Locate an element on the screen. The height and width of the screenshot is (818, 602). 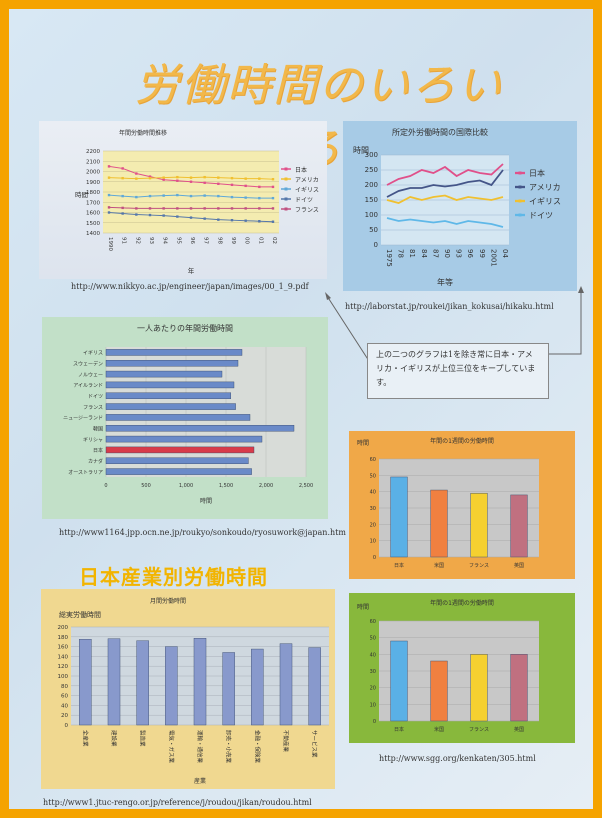
x-tick-label: 1975 is located at coordinates (389, 258).